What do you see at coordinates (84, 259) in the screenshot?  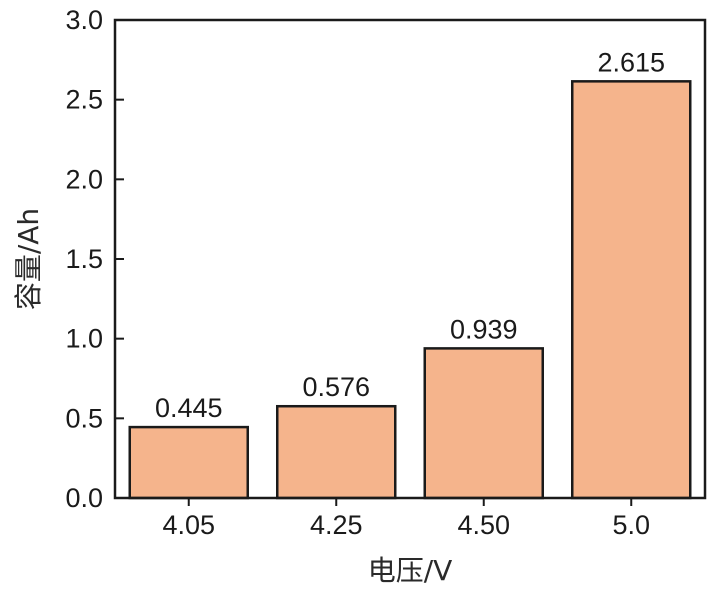 I see `y-tick-label: 1.5` at bounding box center [84, 259].